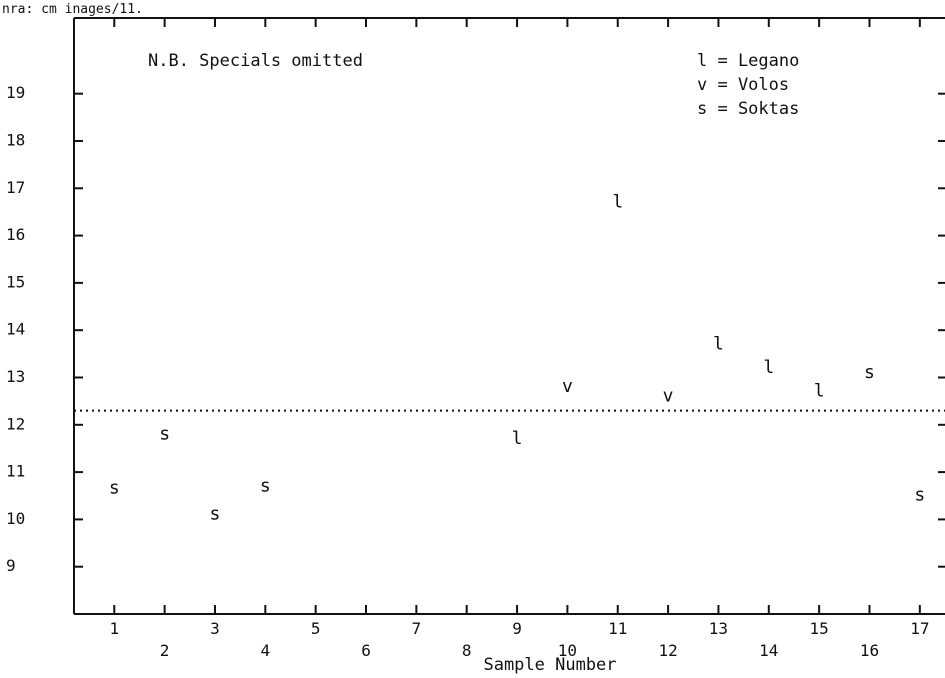 The width and height of the screenshot is (945, 678). Describe the element at coordinates (15, 281) in the screenshot. I see `y-tick-label: 15` at that location.